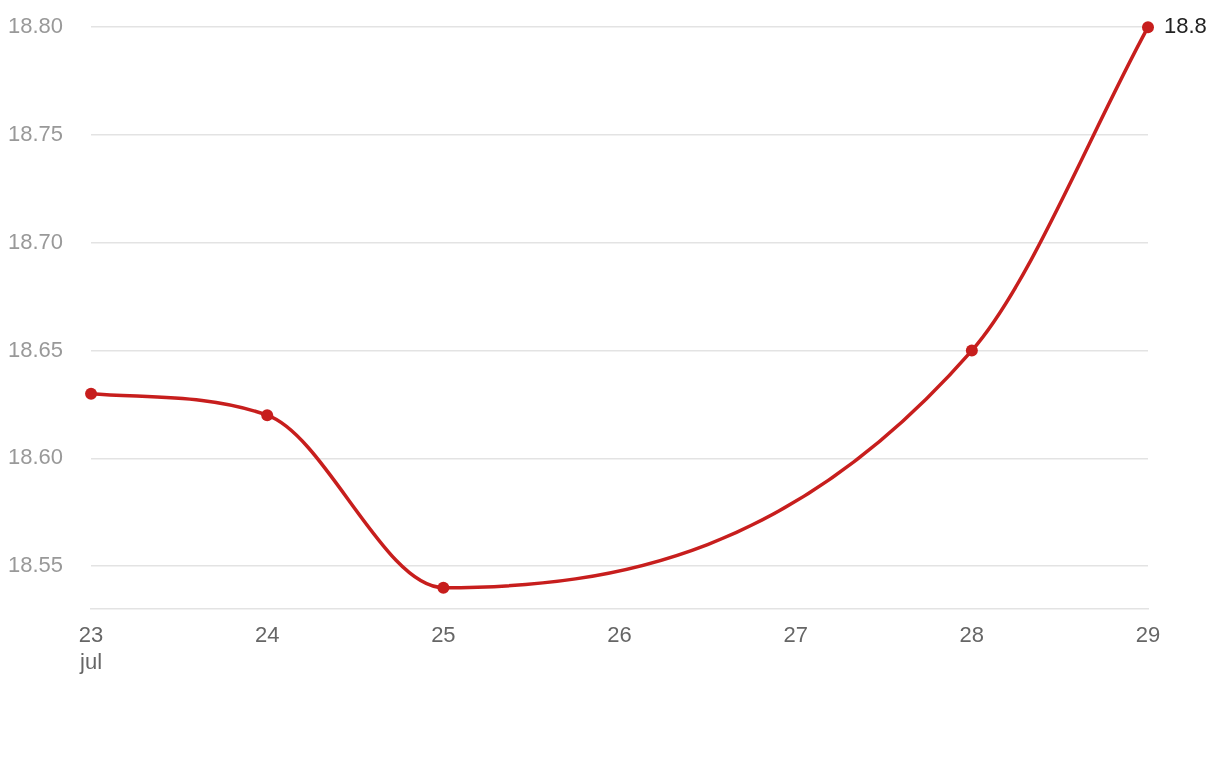 This screenshot has height=770, width=1220. I want to click on x-tick-label: 29, so click(1148, 635).